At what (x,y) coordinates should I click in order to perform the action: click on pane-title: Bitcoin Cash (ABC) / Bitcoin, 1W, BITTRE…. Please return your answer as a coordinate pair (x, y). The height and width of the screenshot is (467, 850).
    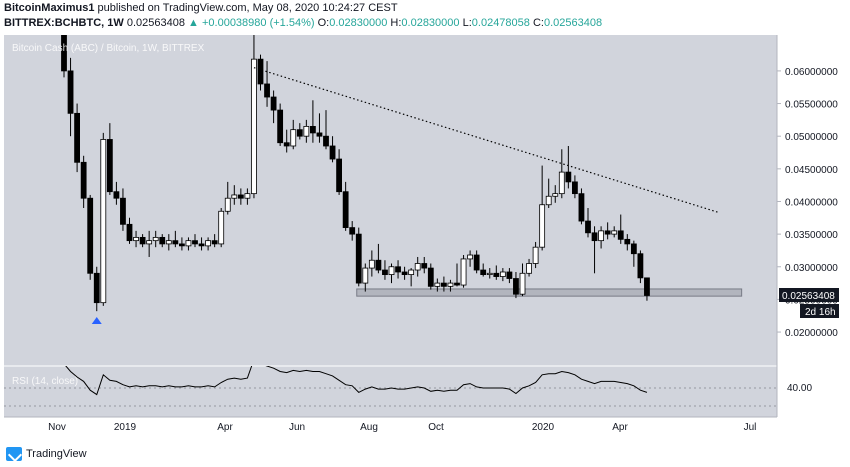
    Looking at the image, I should click on (108, 48).